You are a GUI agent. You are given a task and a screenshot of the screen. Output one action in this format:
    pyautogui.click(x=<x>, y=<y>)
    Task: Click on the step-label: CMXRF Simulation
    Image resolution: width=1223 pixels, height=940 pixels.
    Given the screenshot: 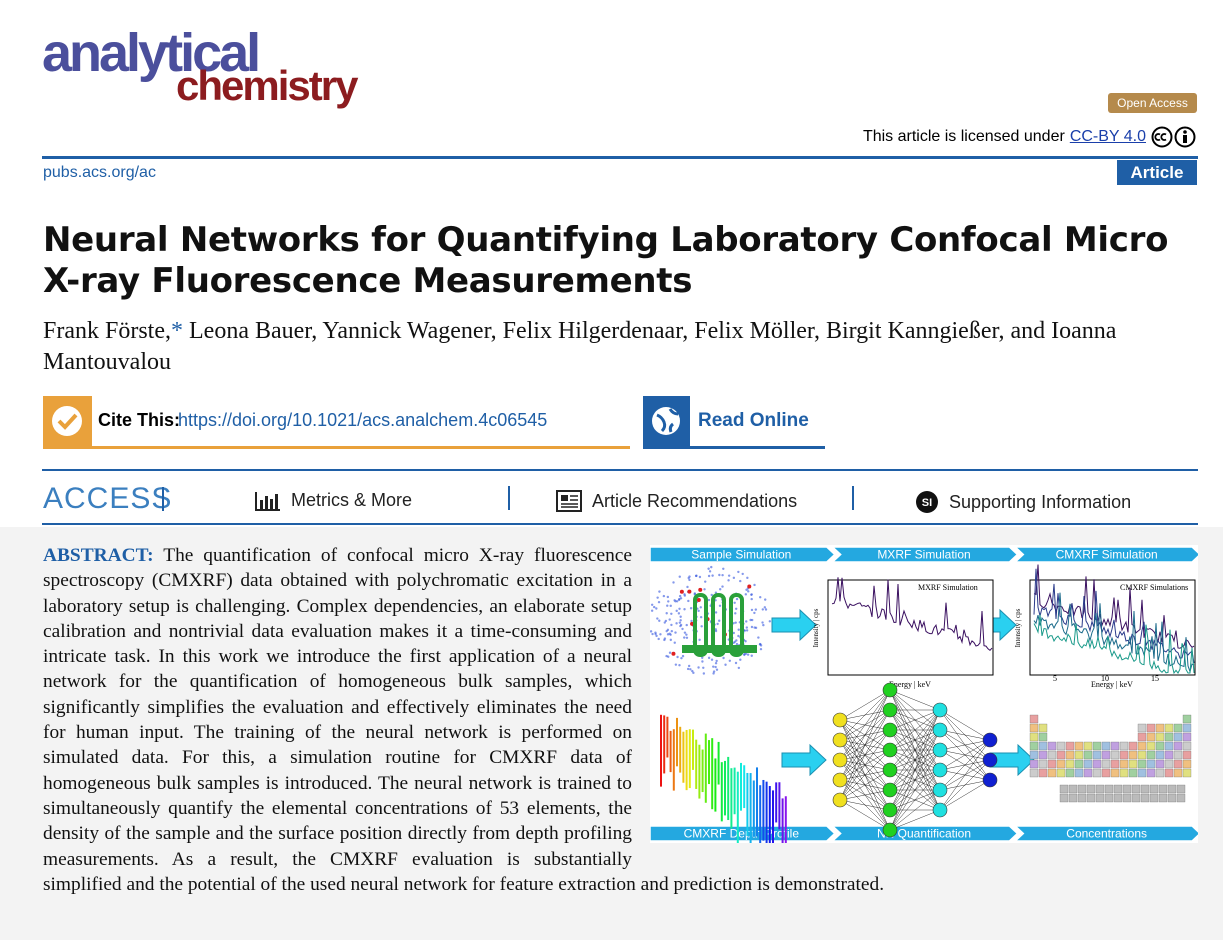 What is the action you would take?
    pyautogui.click(x=1107, y=555)
    